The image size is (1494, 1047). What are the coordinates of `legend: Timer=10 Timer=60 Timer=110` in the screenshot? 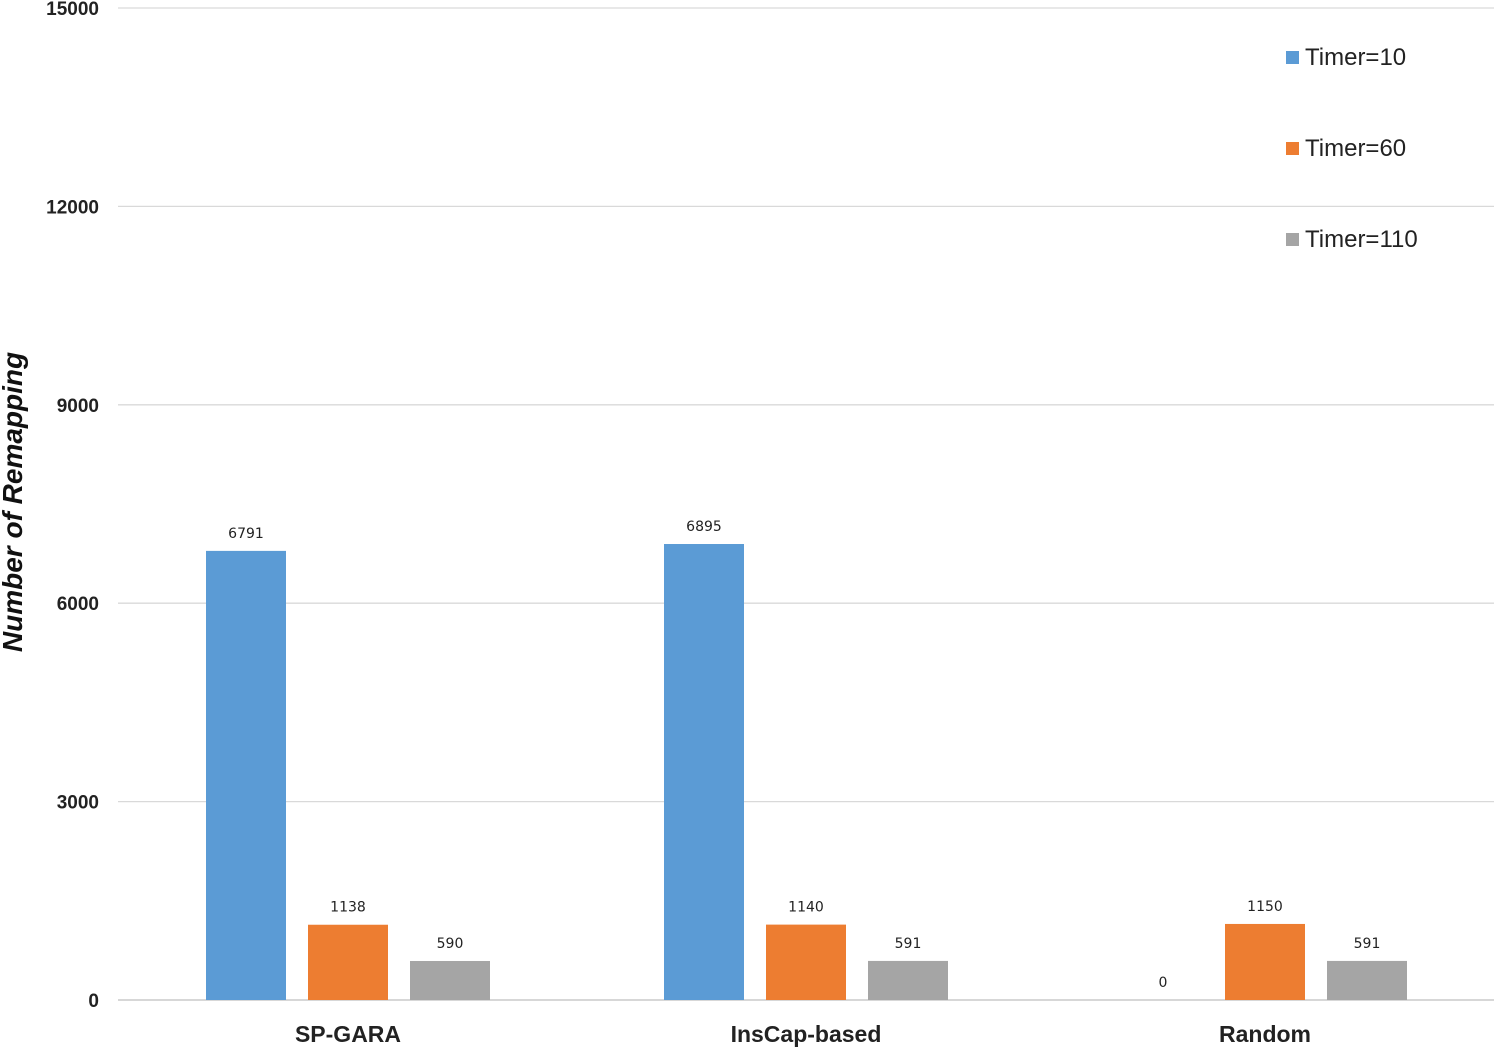 It's located at (1352, 148).